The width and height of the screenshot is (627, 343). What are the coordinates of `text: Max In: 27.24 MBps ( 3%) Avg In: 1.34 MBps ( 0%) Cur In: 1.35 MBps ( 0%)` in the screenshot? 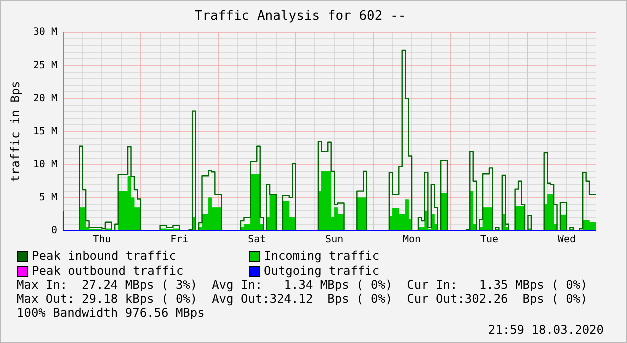 It's located at (303, 285).